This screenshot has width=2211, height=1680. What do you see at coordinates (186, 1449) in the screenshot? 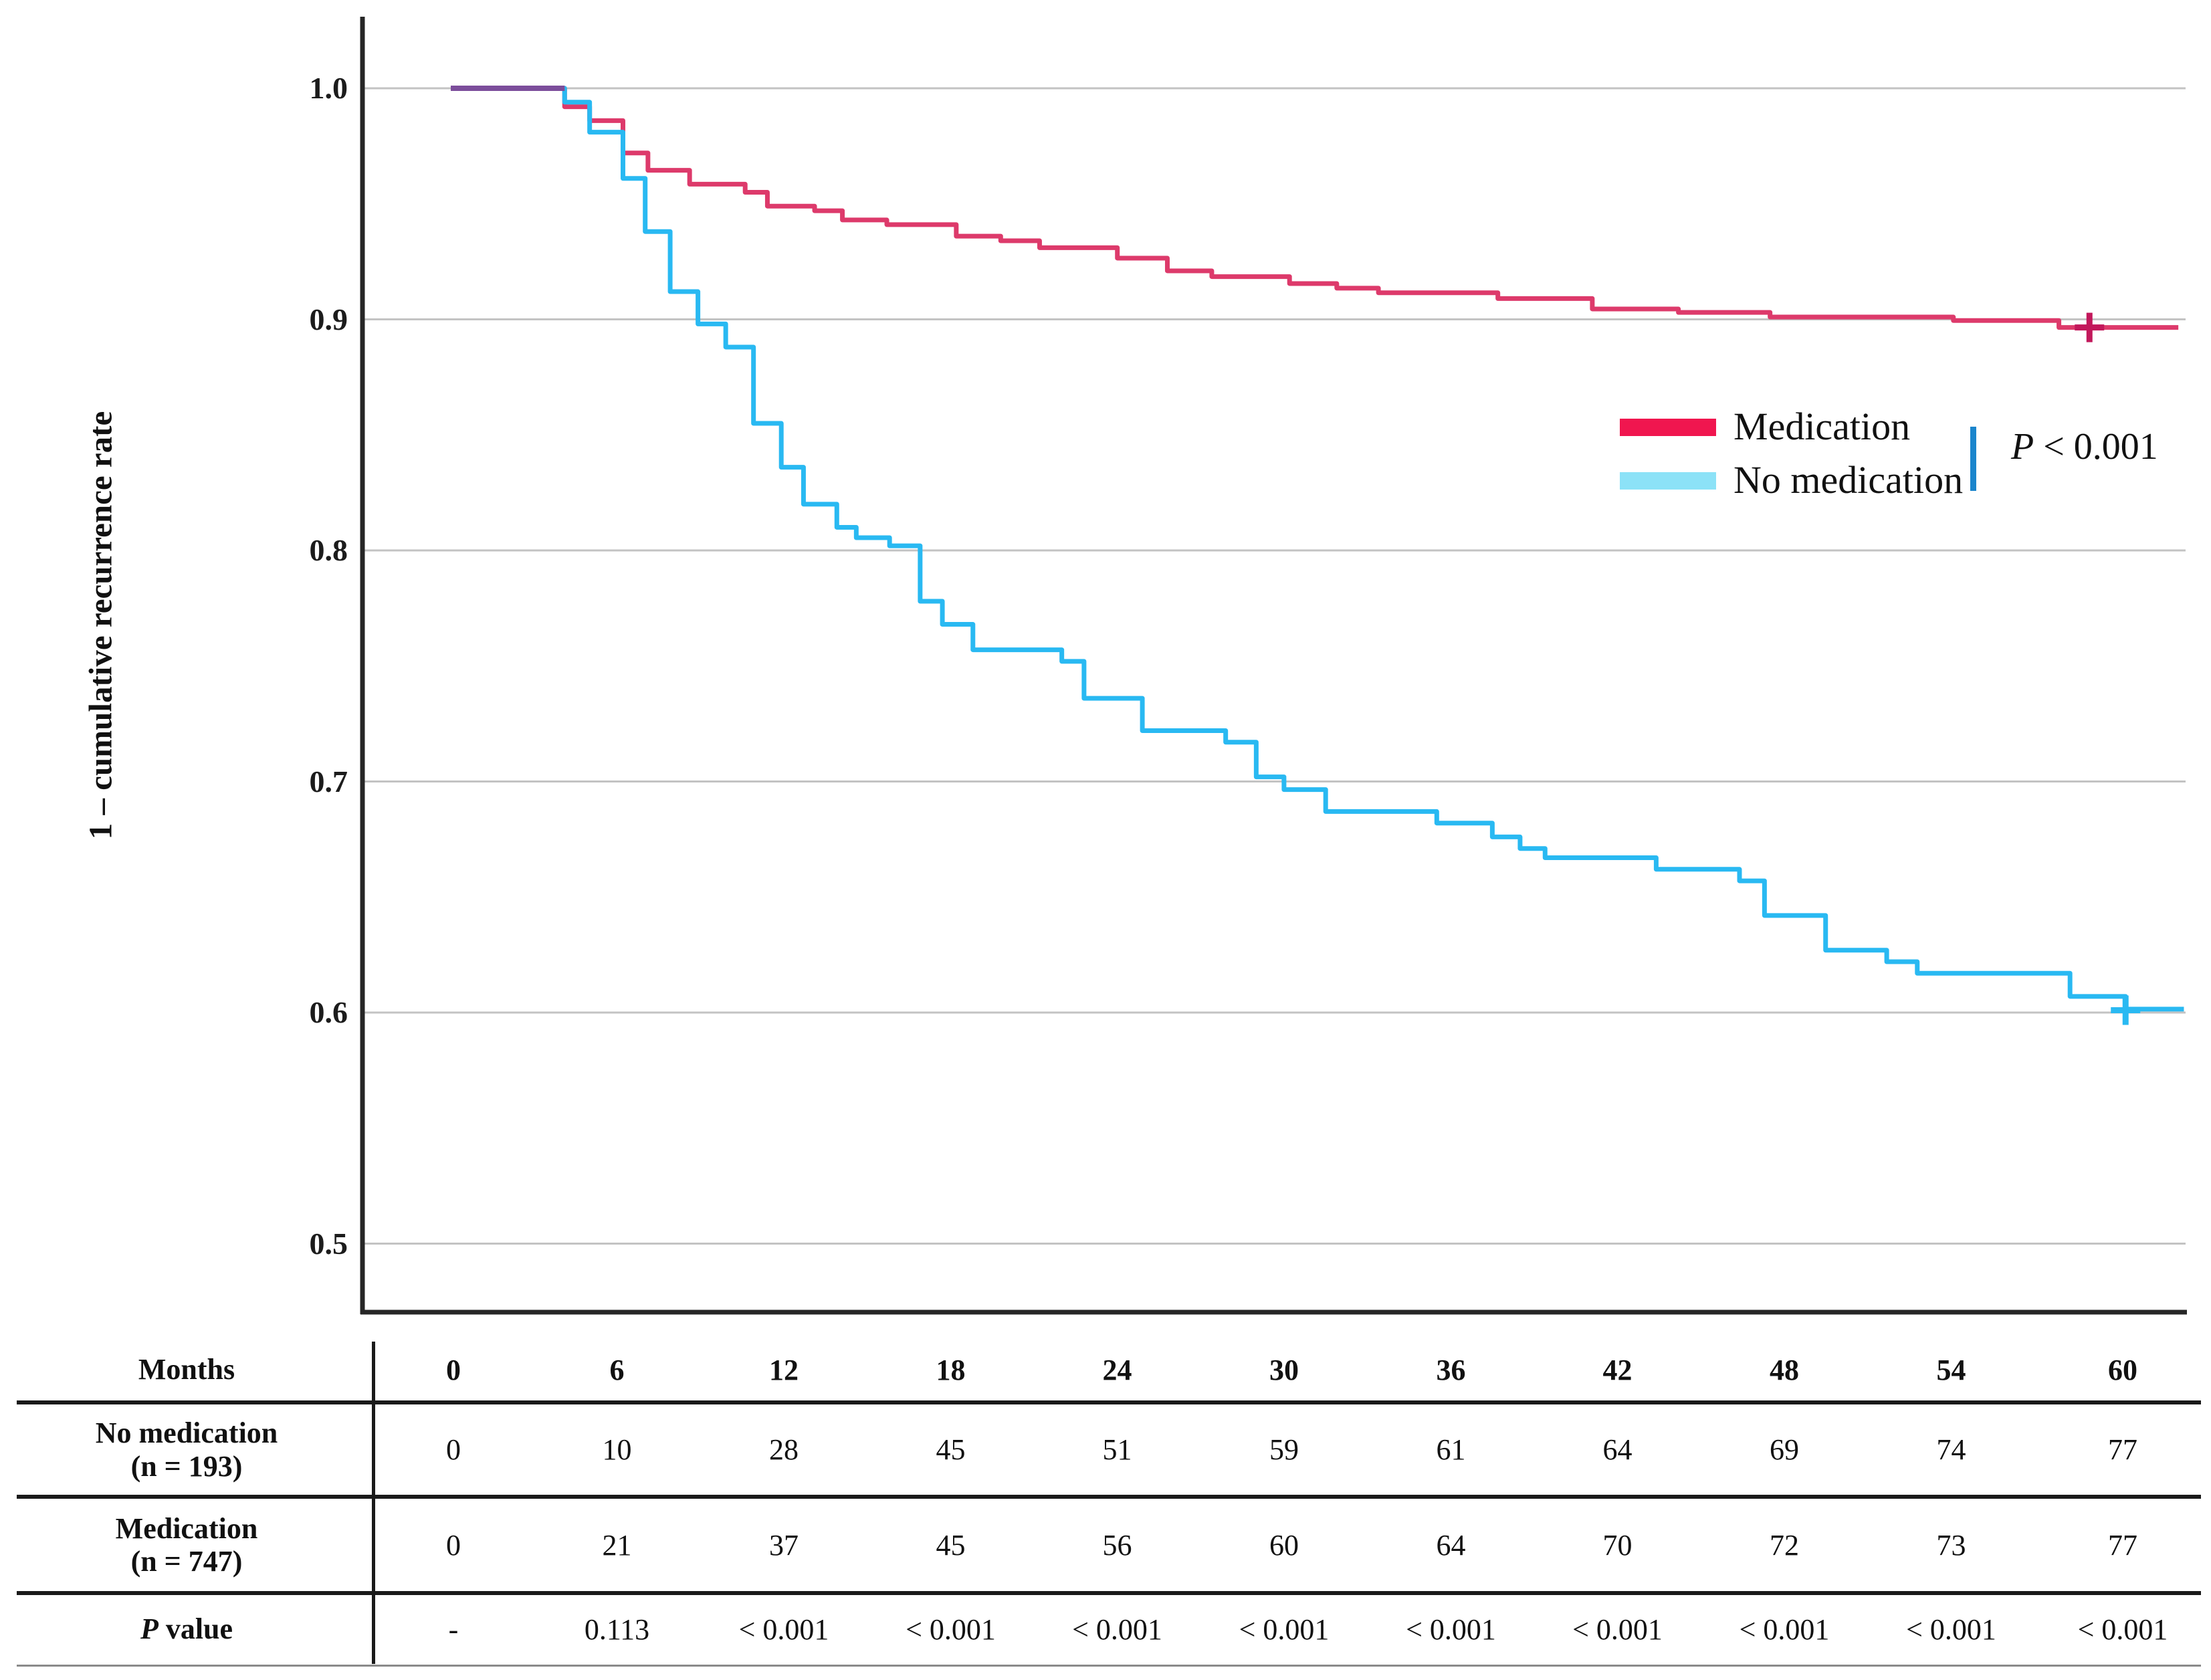
I see `table-row-label: No medication (n = 193)` at bounding box center [186, 1449].